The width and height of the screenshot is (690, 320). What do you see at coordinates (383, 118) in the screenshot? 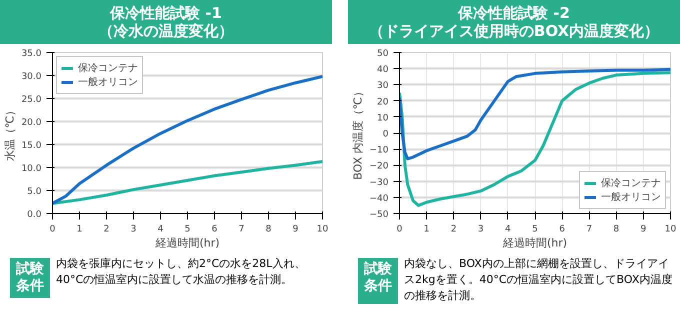
I see `y-tick-label: 10` at bounding box center [383, 118].